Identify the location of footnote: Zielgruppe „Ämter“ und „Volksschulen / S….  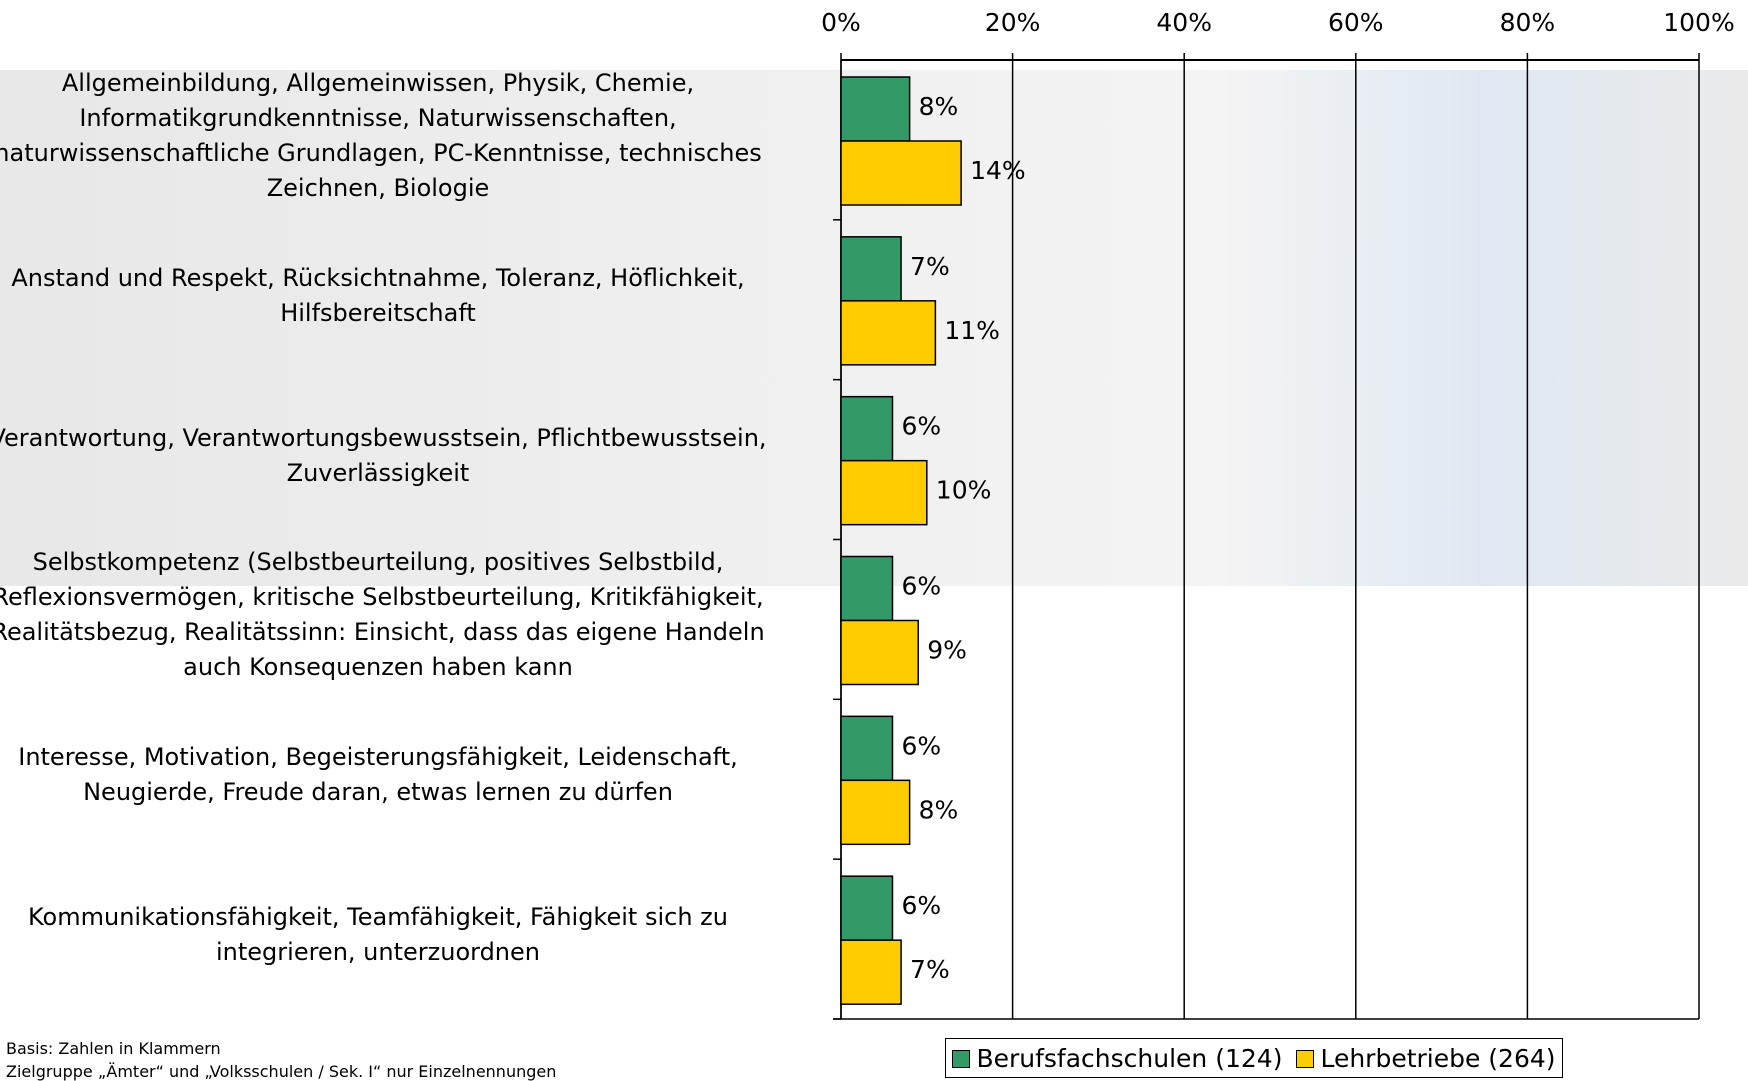
(281, 1071).